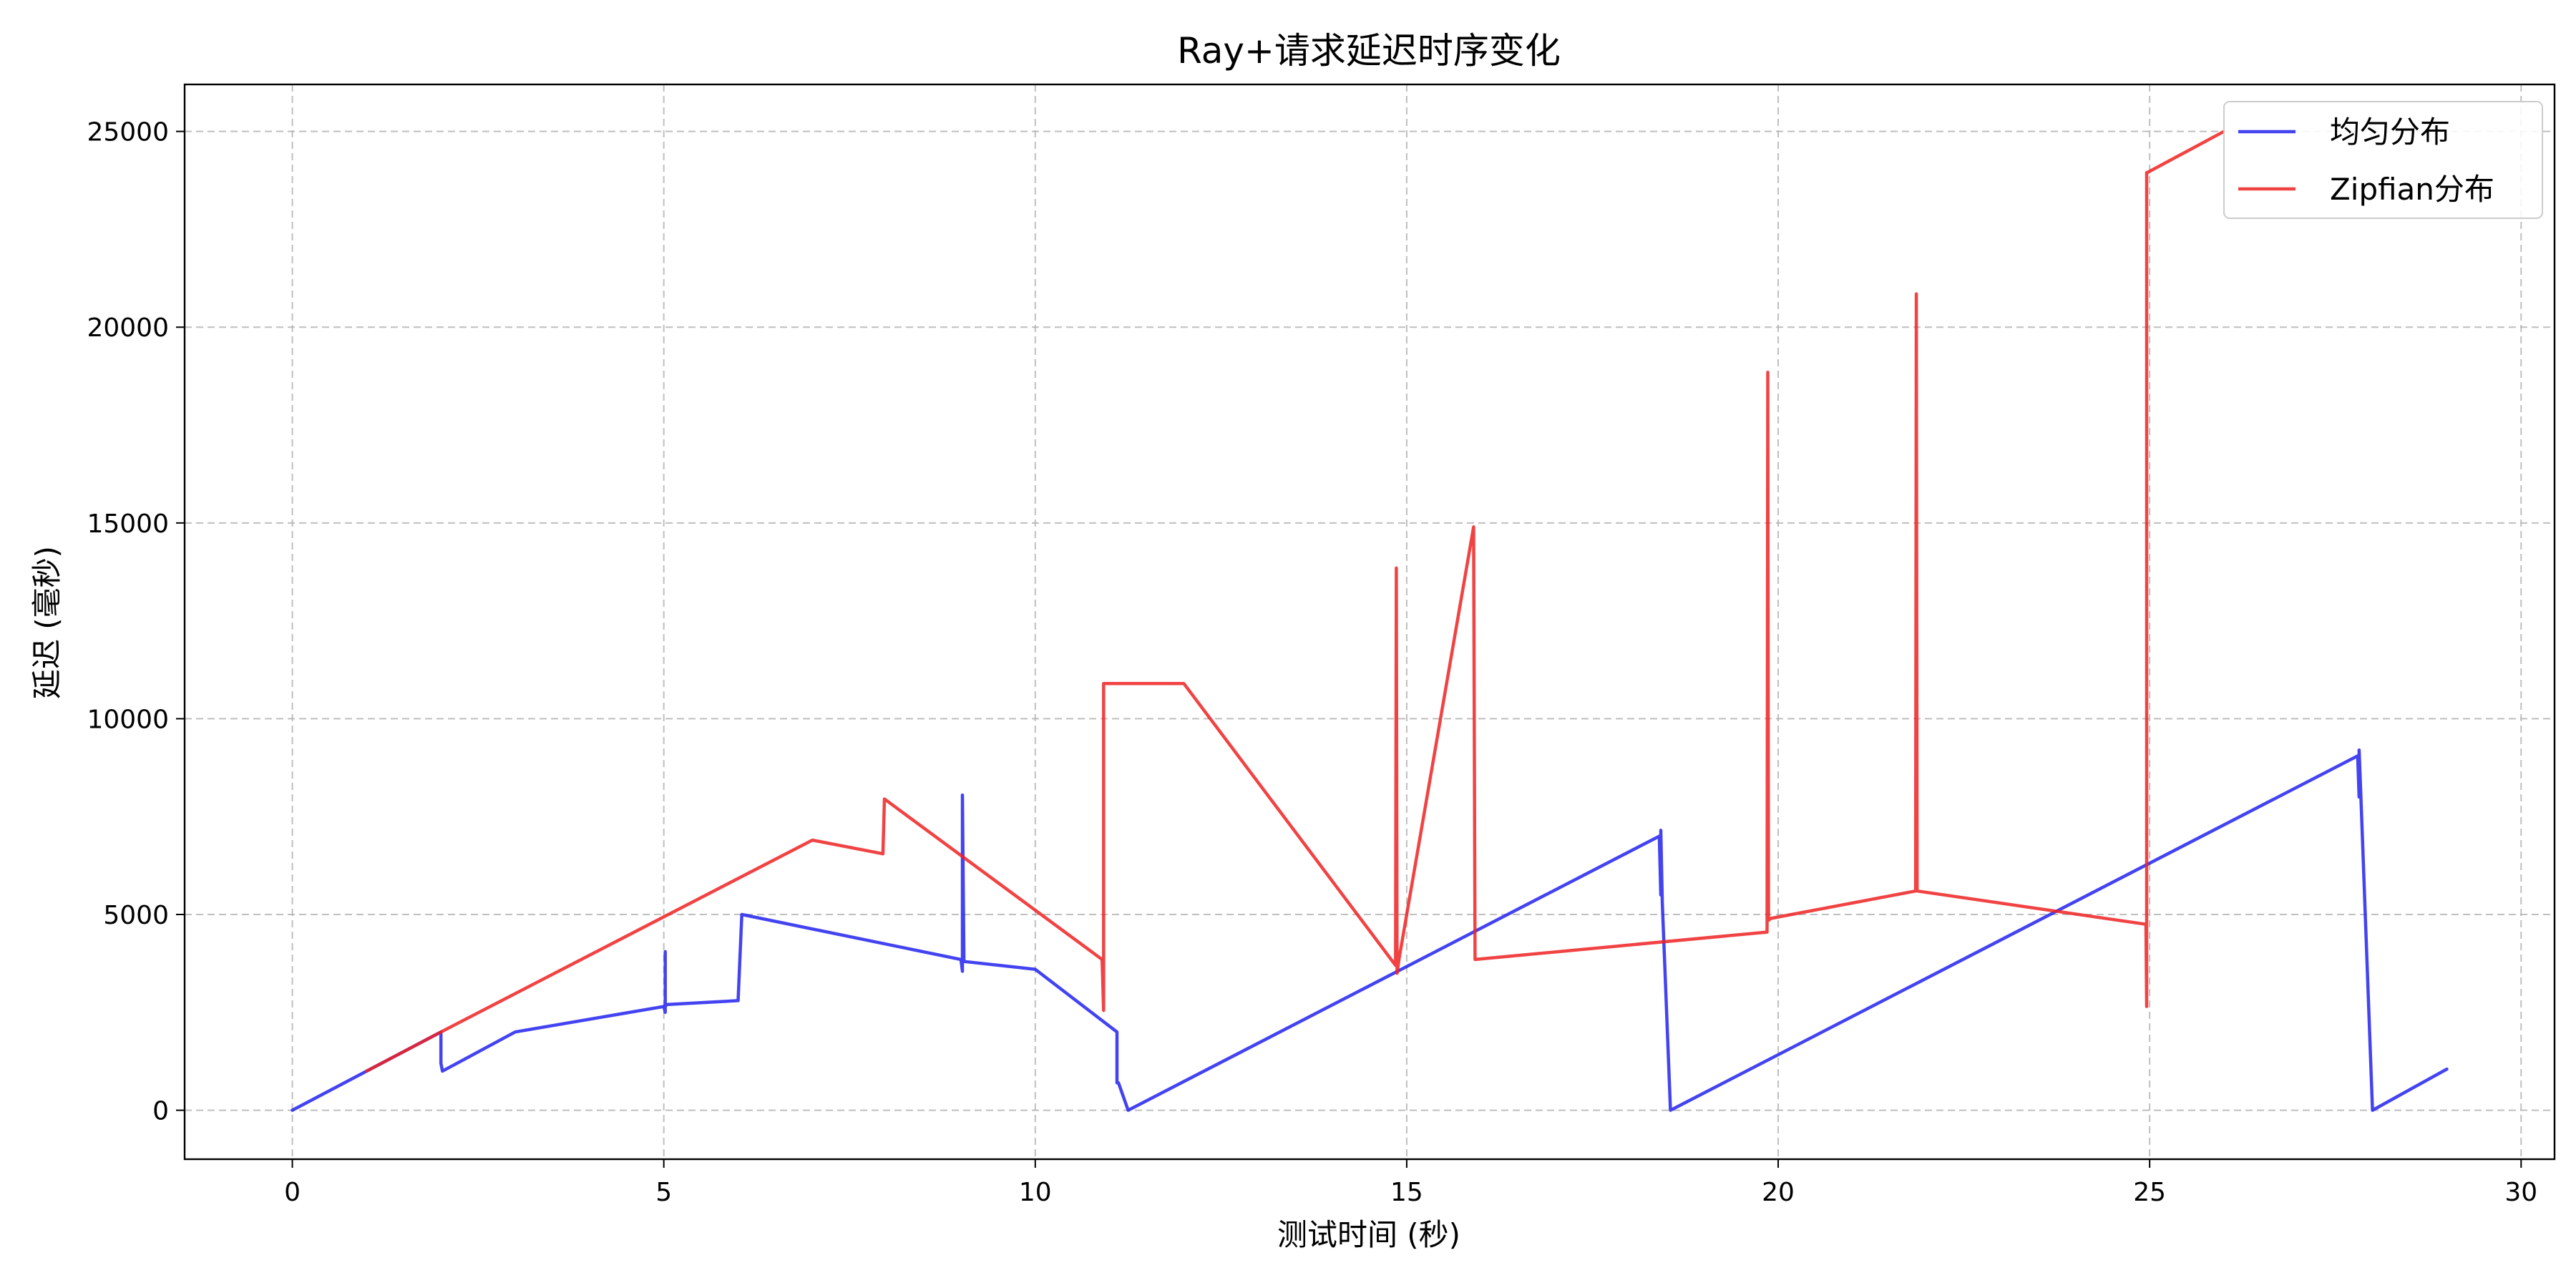  Describe the element at coordinates (663, 1192) in the screenshot. I see `x-tick-label: 5` at that location.